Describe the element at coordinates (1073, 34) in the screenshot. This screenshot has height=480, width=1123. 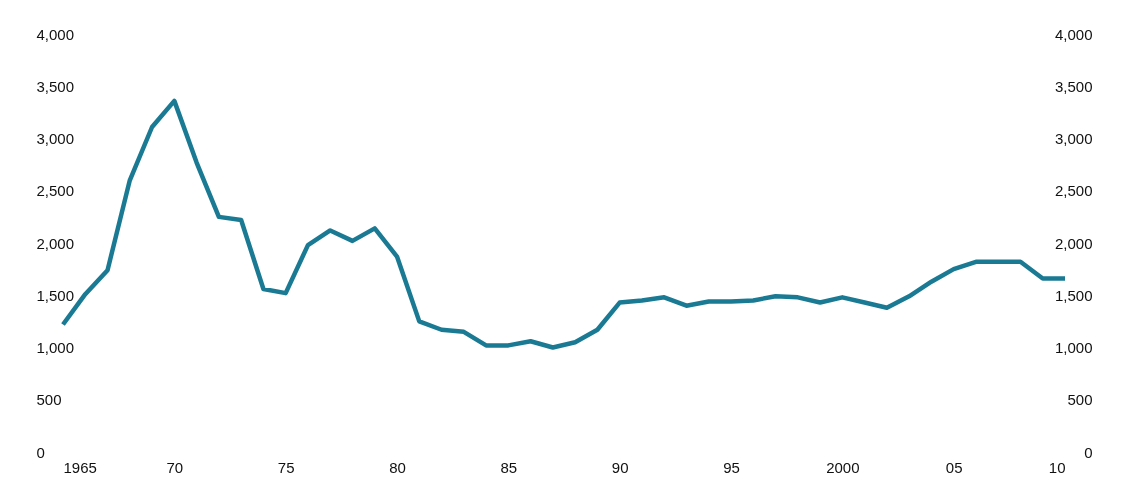
I see `y2-tick-label: 4,000` at that location.